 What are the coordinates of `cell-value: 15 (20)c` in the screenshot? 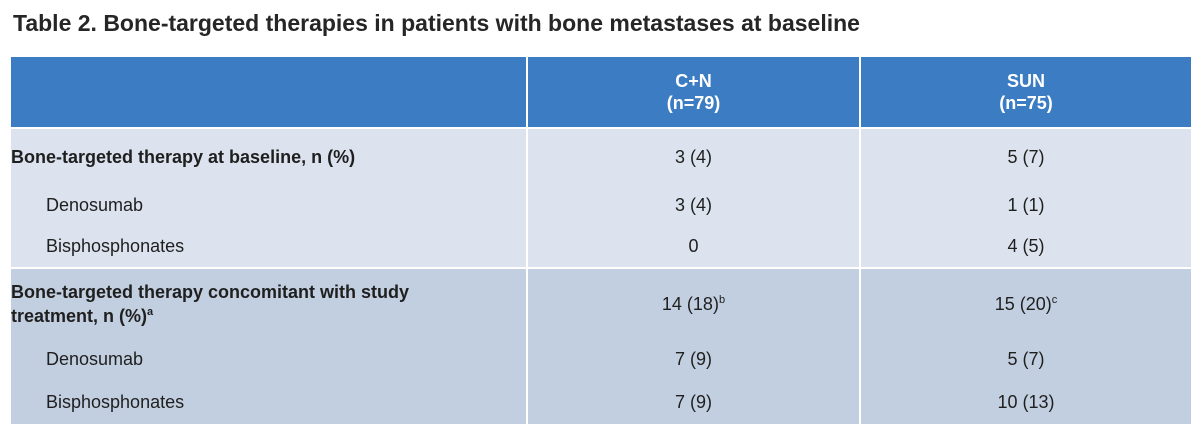 It's located at (1025, 303).